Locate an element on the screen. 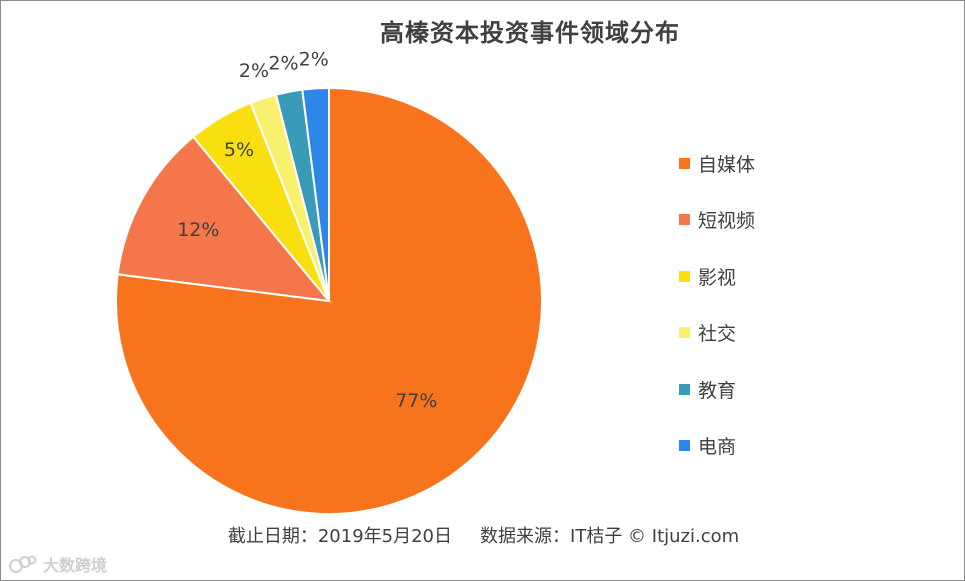  watermark-text: 大数跨境 is located at coordinates (75, 565).